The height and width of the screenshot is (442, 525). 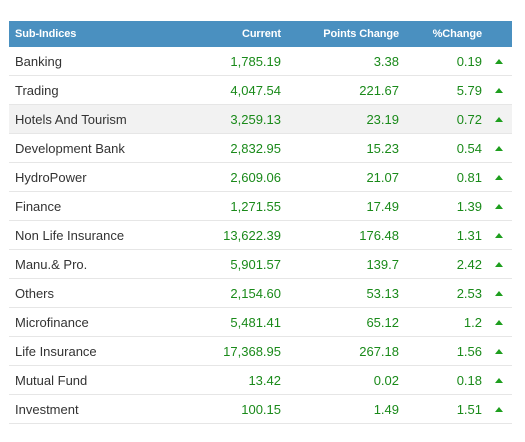 What do you see at coordinates (99, 90) in the screenshot?
I see `sub-index-name: Trading` at bounding box center [99, 90].